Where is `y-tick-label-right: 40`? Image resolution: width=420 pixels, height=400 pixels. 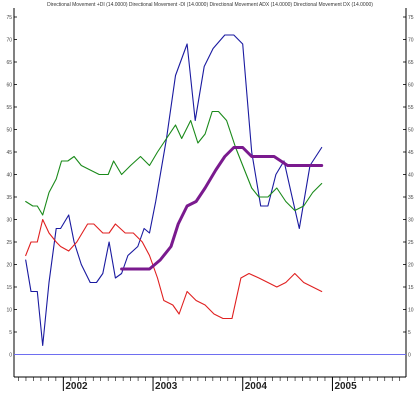
y-tick-label-right: 40 is located at coordinates (411, 175).